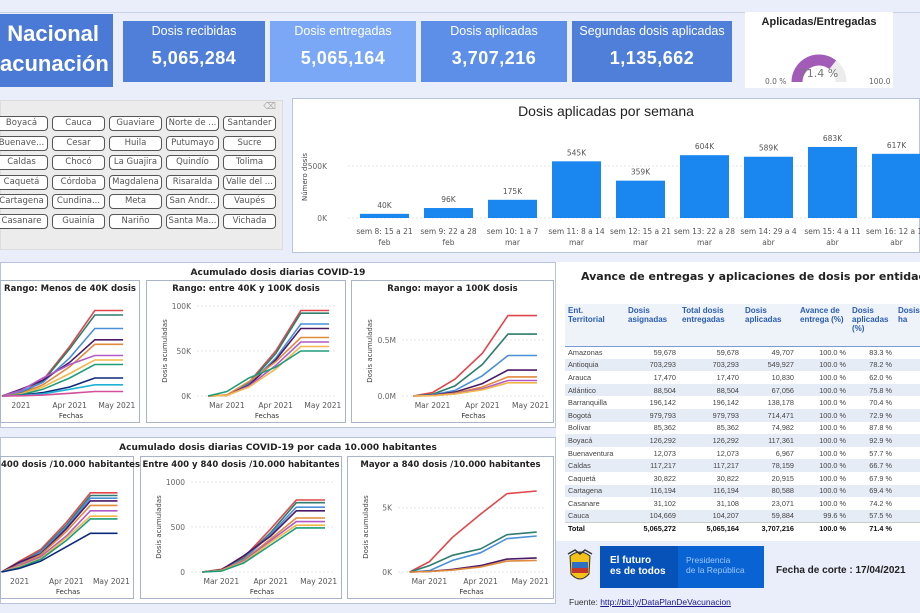  What do you see at coordinates (78, 182) in the screenshot?
I see `slicer-item: Córdoba` at bounding box center [78, 182].